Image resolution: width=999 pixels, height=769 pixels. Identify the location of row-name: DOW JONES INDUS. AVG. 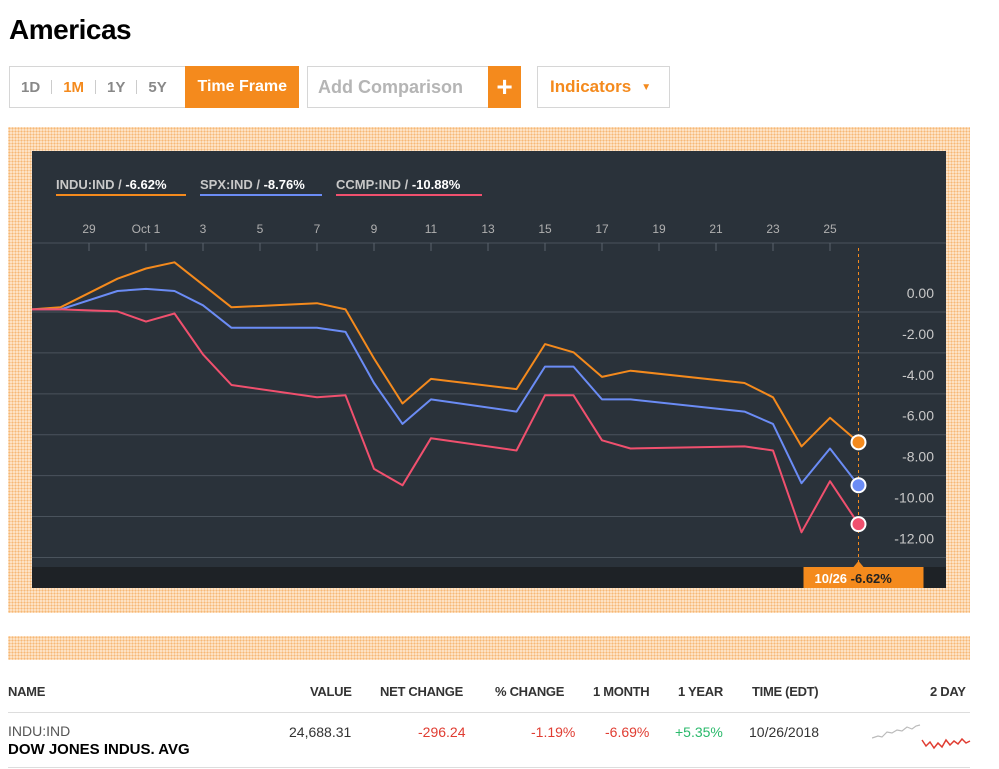
(99, 749).